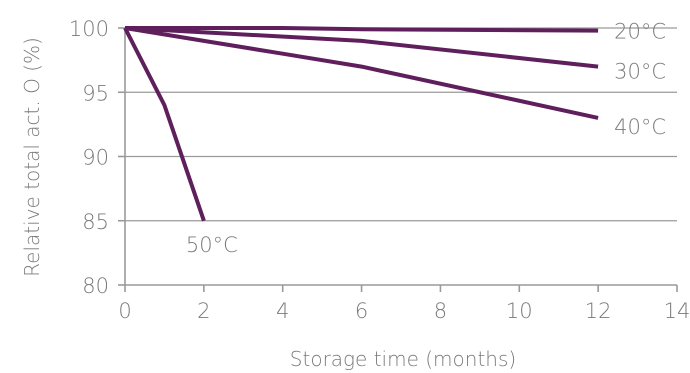 The height and width of the screenshot is (373, 690). I want to click on y-tick-label: 90, so click(95, 158).